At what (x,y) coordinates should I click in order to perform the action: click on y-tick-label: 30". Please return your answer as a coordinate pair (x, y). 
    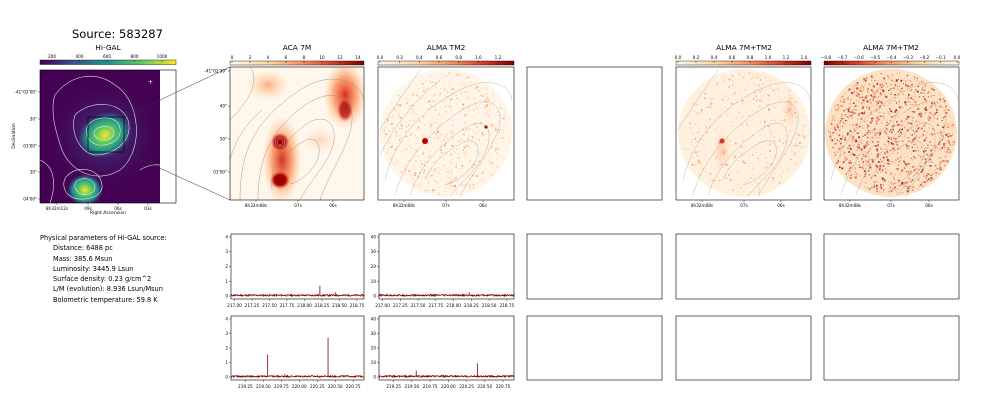
    Looking at the image, I should click on (33, 119).